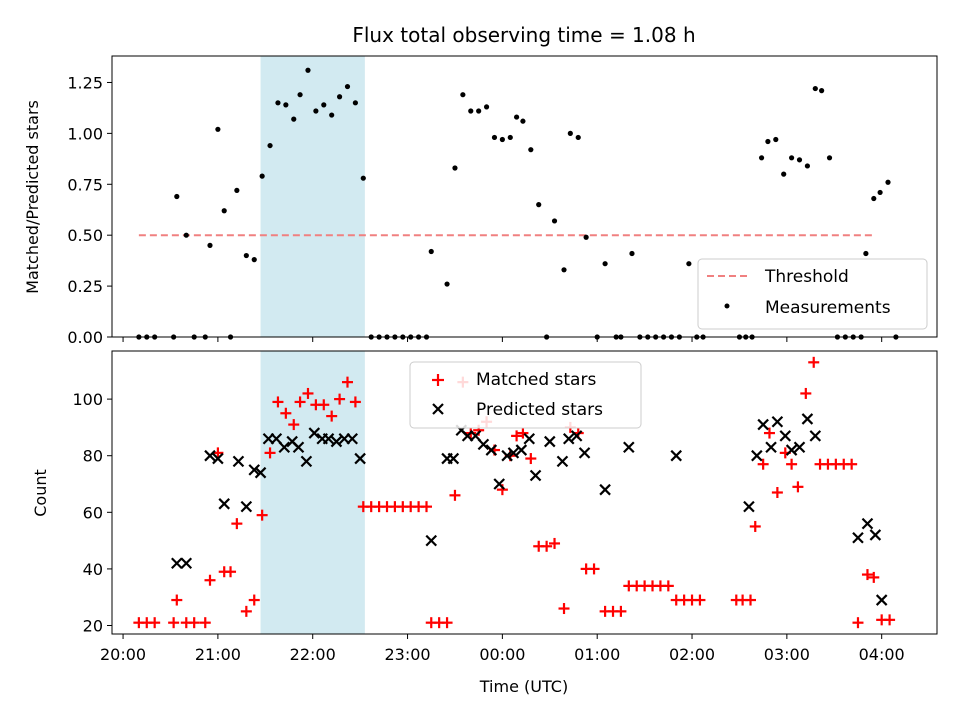 Image resolution: width=960 pixels, height=720 pixels. Describe the element at coordinates (218, 654) in the screenshot. I see `x-tick-label: 21:00` at that location.